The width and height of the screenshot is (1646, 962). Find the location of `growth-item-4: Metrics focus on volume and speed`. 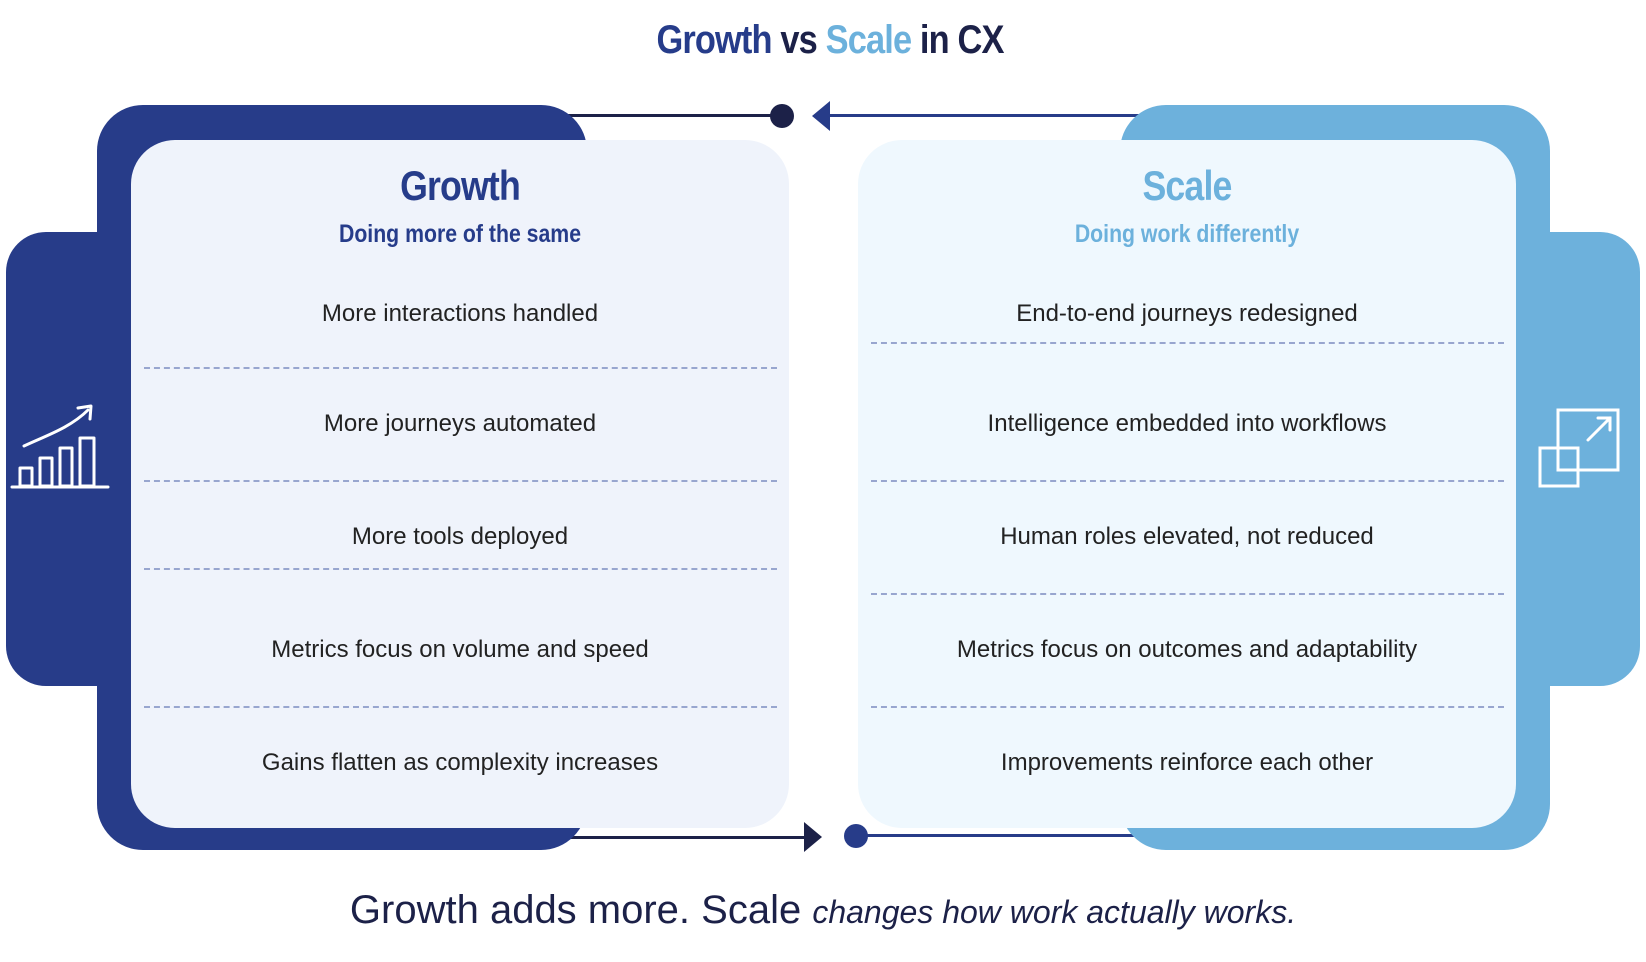

growth-item-4: Metrics focus on volume and speed is located at coordinates (460, 649).